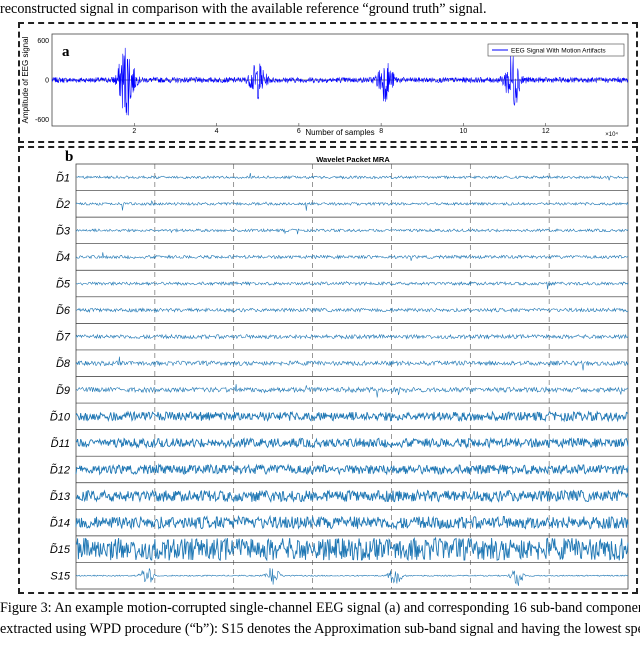  What do you see at coordinates (43, 41) in the screenshot?
I see `y-tick-label: 600` at bounding box center [43, 41].